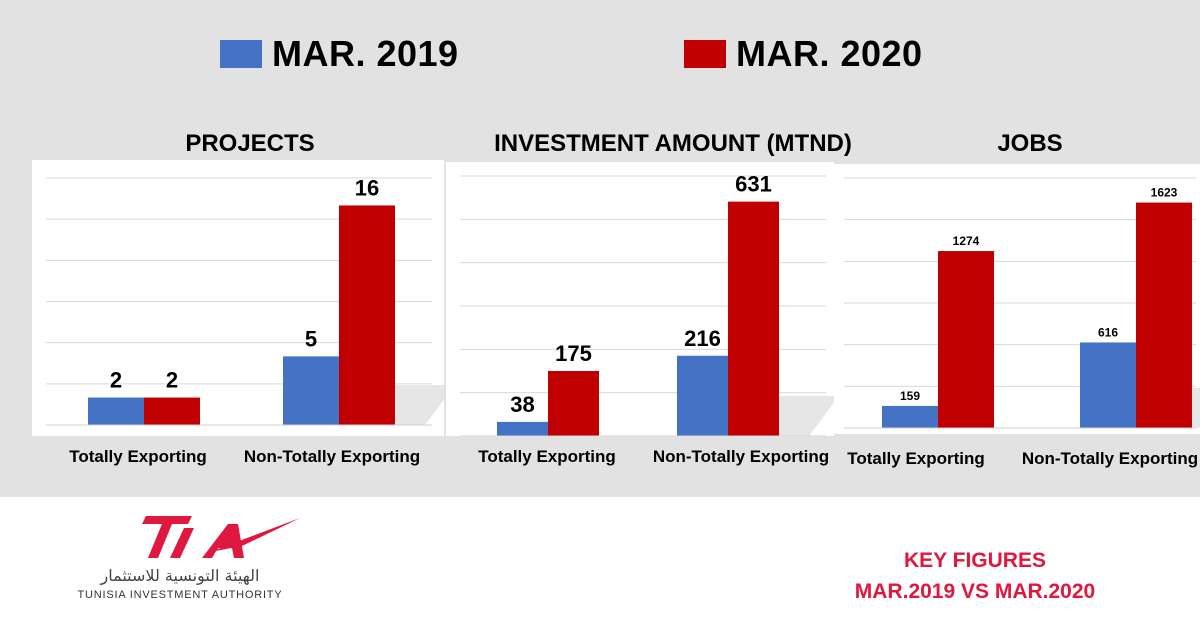 Image resolution: width=1200 pixels, height=628 pixels. Describe the element at coordinates (1030, 143) in the screenshot. I see `chart-title-jobs: JOBS` at that location.